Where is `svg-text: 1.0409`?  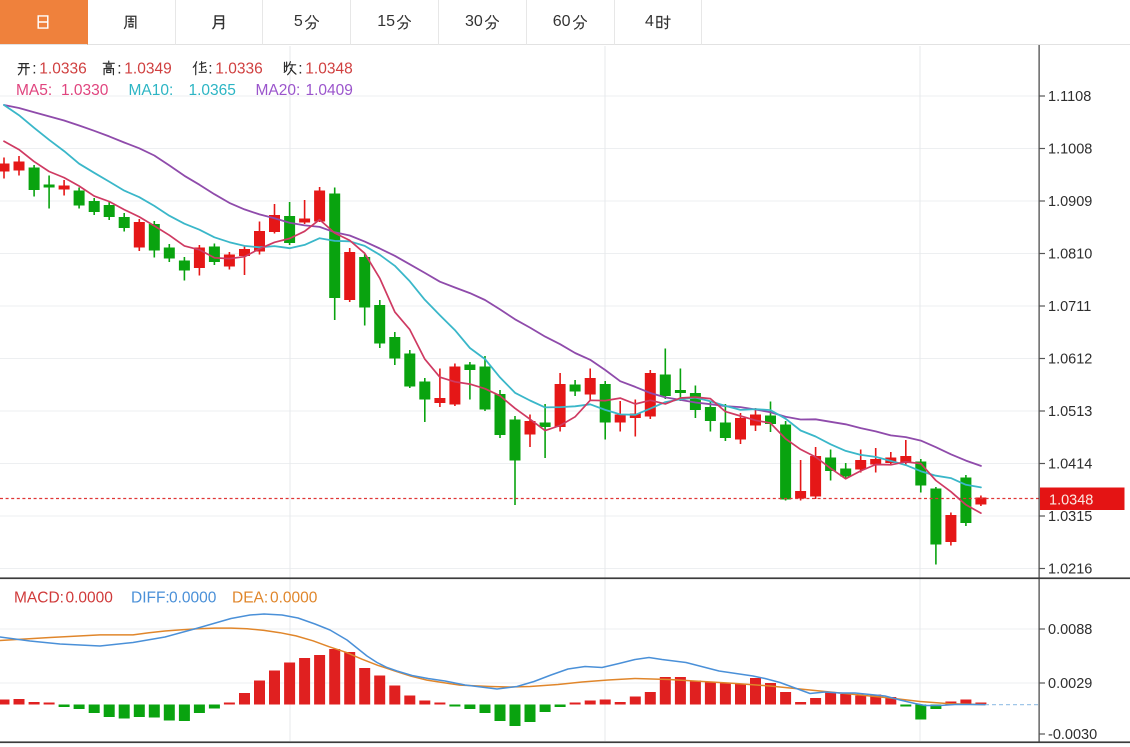 svg-text: 1.0409 is located at coordinates (329, 90).